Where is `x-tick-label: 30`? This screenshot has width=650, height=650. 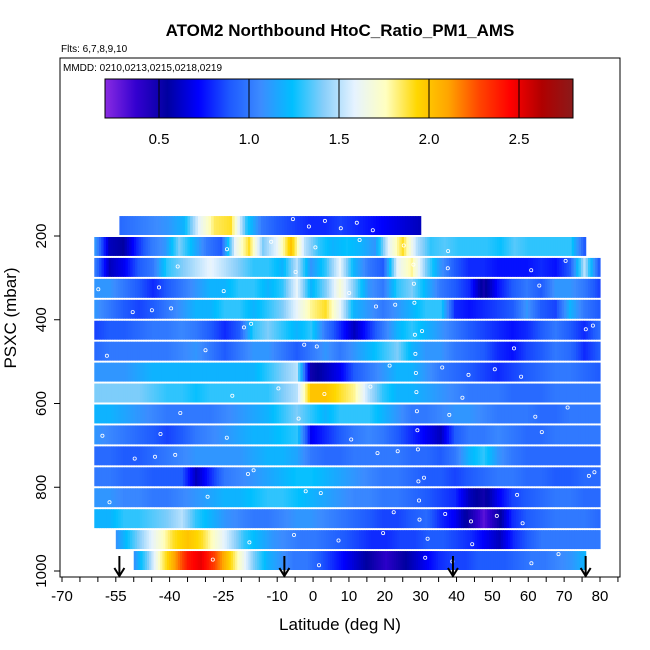
x-tick-label: 30 is located at coordinates (420, 596).